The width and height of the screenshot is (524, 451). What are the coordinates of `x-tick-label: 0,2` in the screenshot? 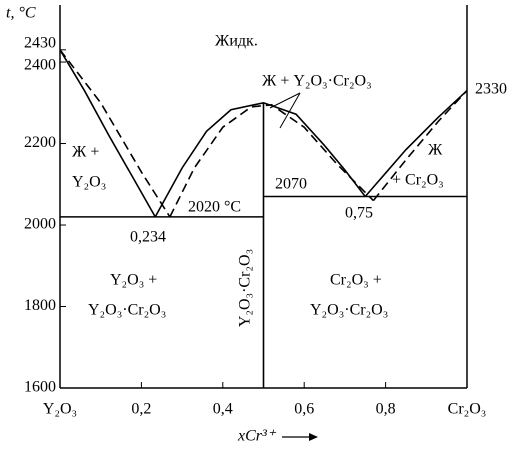 It's located at (141, 409).